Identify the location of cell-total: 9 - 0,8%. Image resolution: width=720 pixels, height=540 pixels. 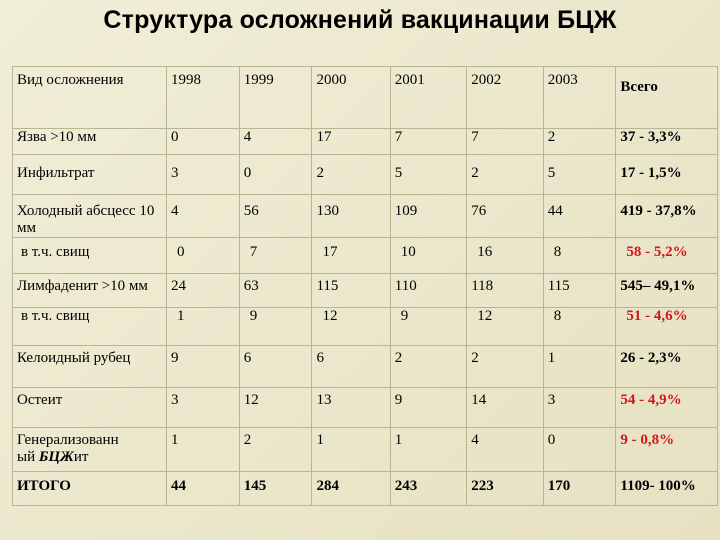
(666, 449).